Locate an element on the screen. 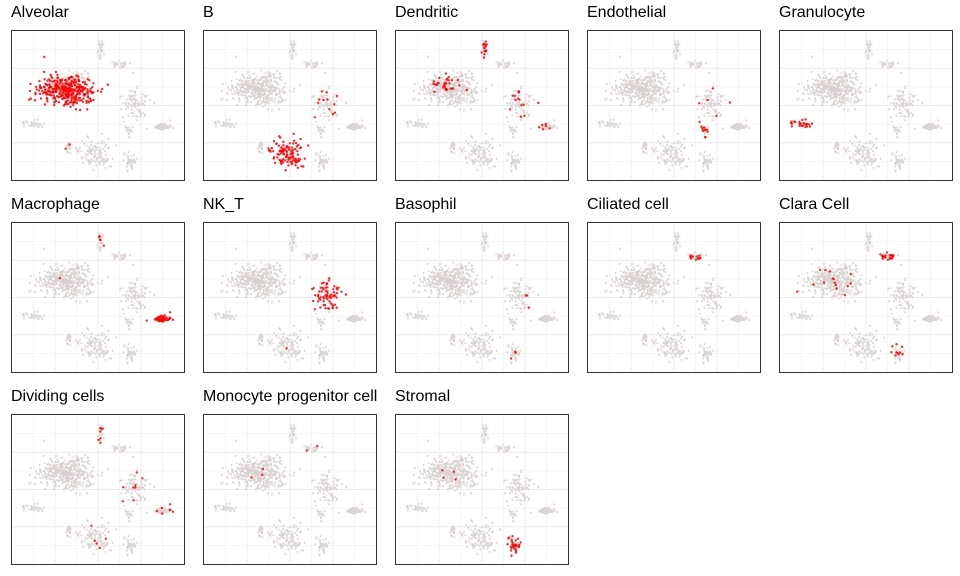  tsne-scatter is located at coordinates (866, 105).